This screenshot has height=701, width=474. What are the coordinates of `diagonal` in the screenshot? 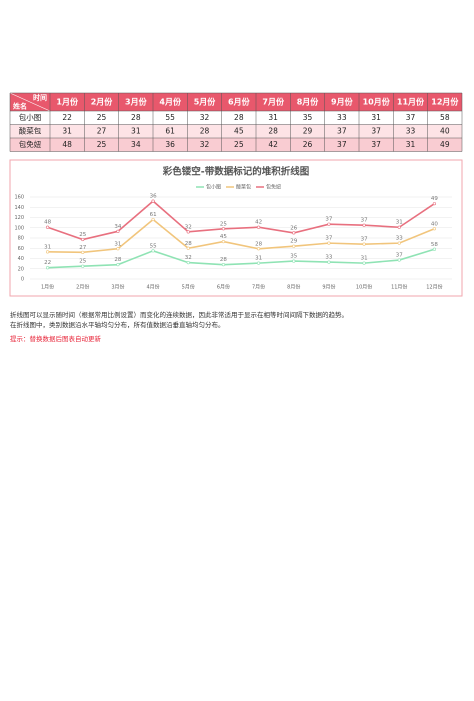 It's located at (30, 102).